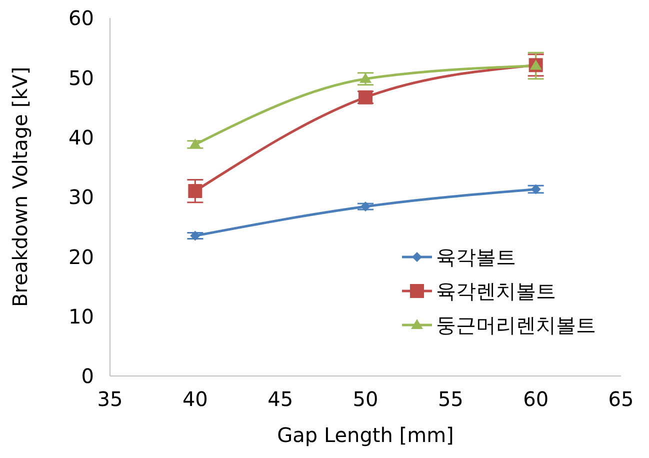 This screenshot has height=458, width=649. I want to click on y-tick-label: 30, so click(81, 197).